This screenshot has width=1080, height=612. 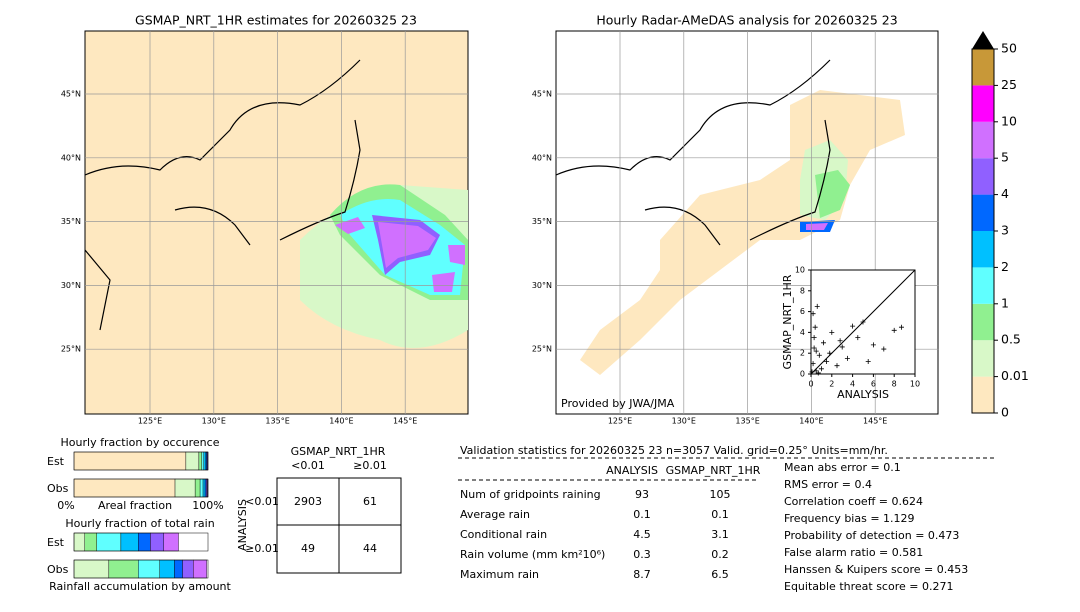 I want to click on stat-value: 105, so click(x=720, y=494).